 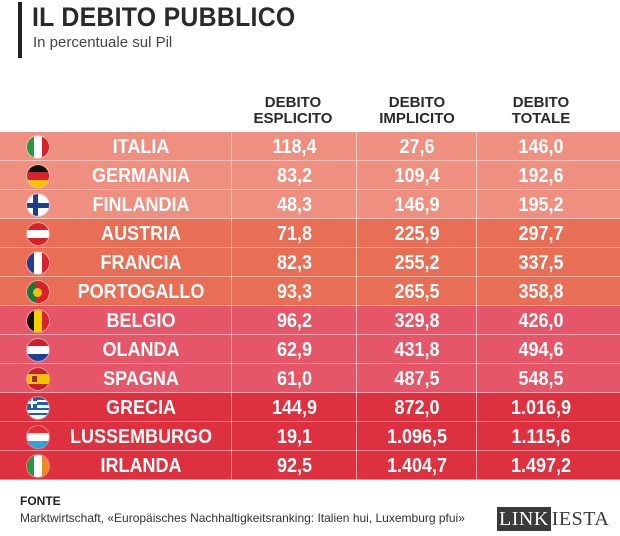 What do you see at coordinates (294, 437) in the screenshot?
I see `esplicito-value: 19,1` at bounding box center [294, 437].